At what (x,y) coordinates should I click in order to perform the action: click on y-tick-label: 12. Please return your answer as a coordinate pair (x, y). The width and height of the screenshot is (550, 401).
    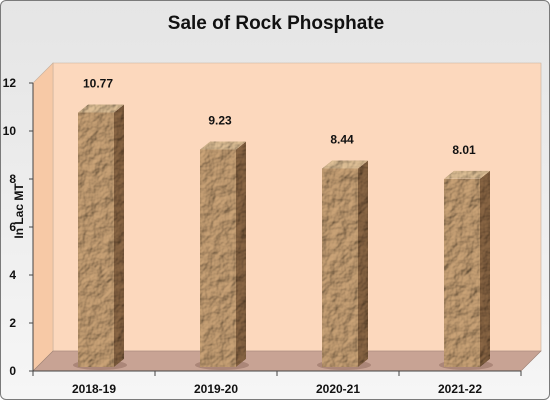
    Looking at the image, I should click on (10, 83).